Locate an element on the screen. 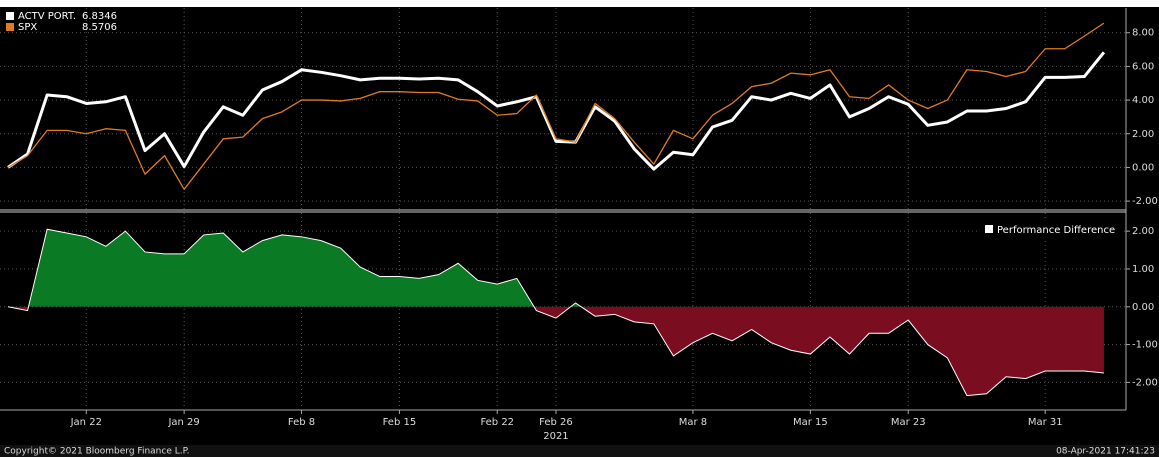  top-strip is located at coordinates (579, 3).